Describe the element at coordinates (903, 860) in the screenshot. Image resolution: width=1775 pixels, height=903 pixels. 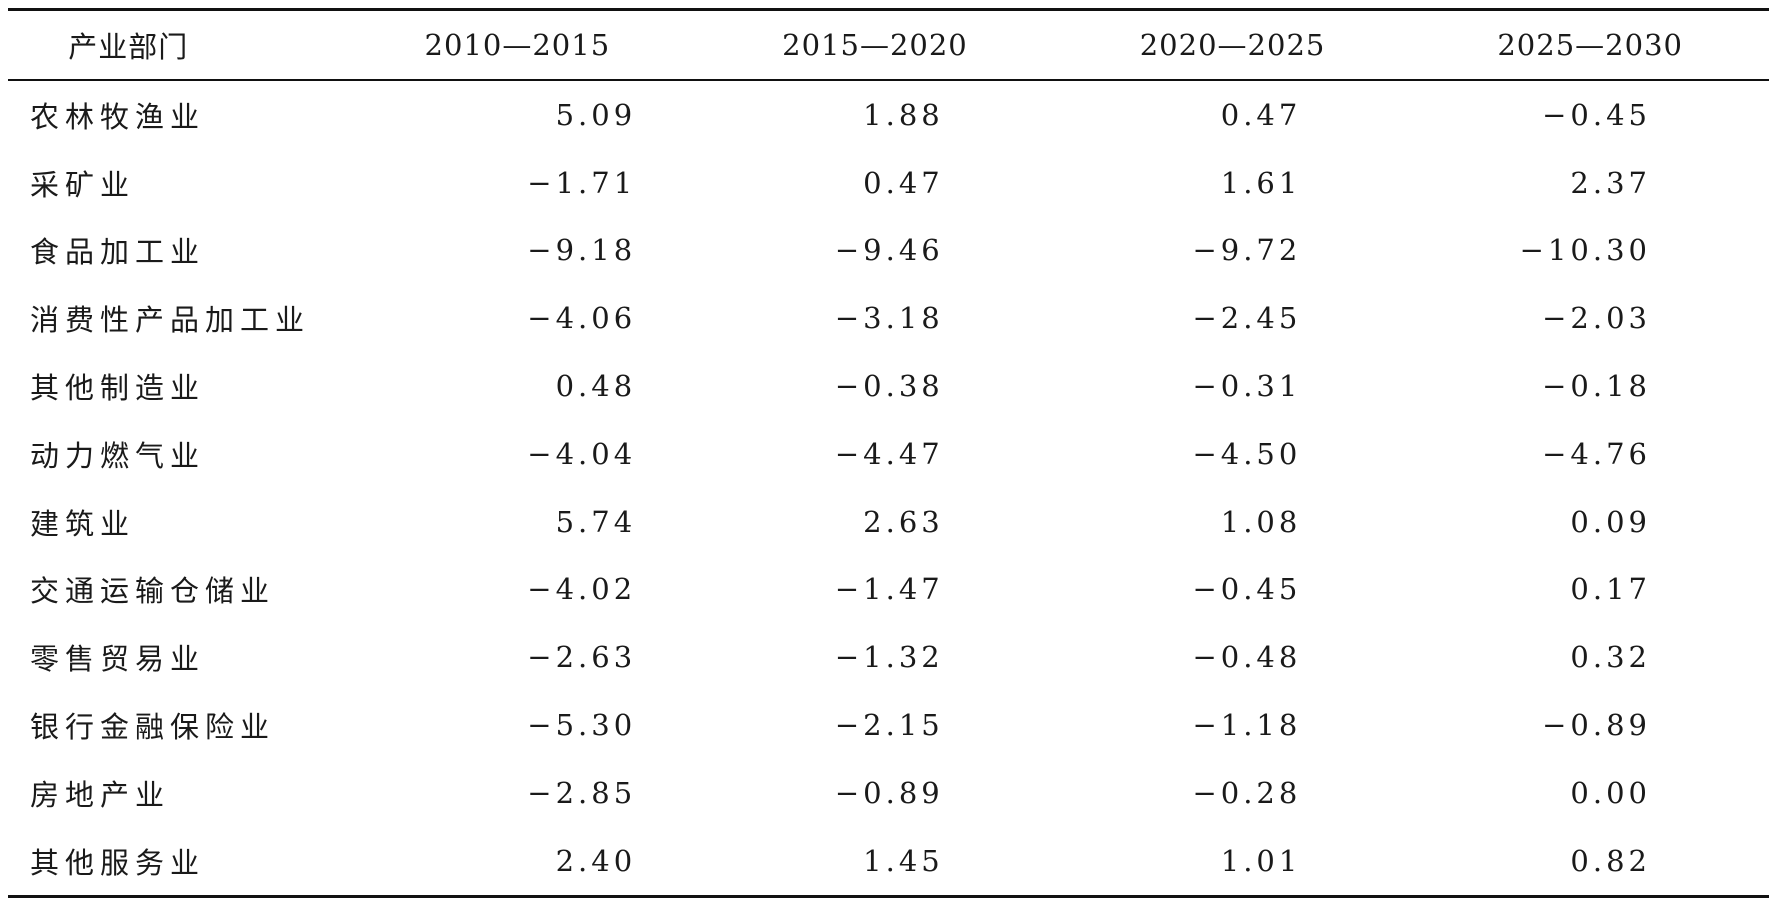
I see `table-cell: 1.45` at that location.